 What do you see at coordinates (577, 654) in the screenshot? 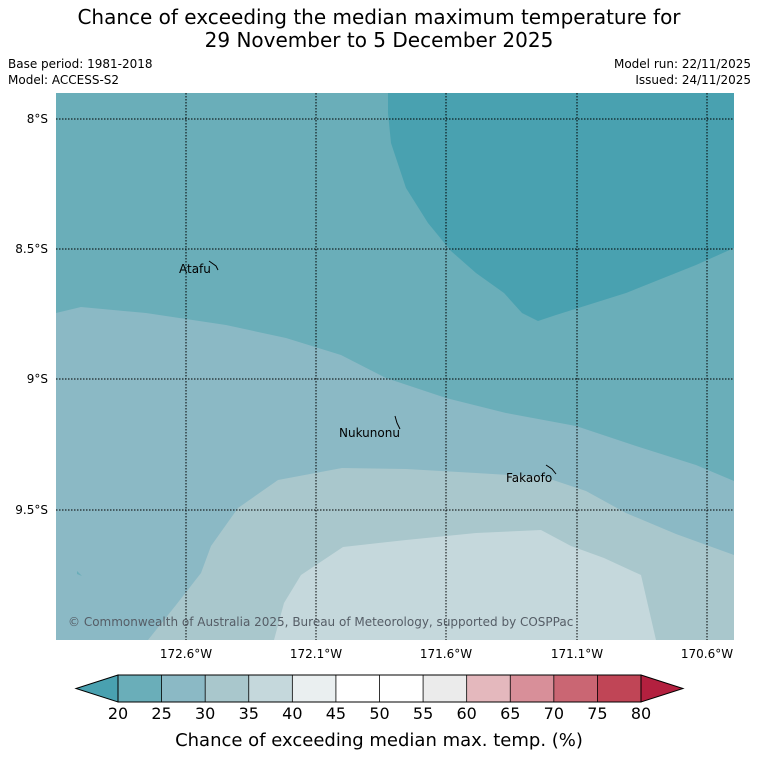
I see `lon-label-171-1w: 171.1°W` at bounding box center [577, 654].